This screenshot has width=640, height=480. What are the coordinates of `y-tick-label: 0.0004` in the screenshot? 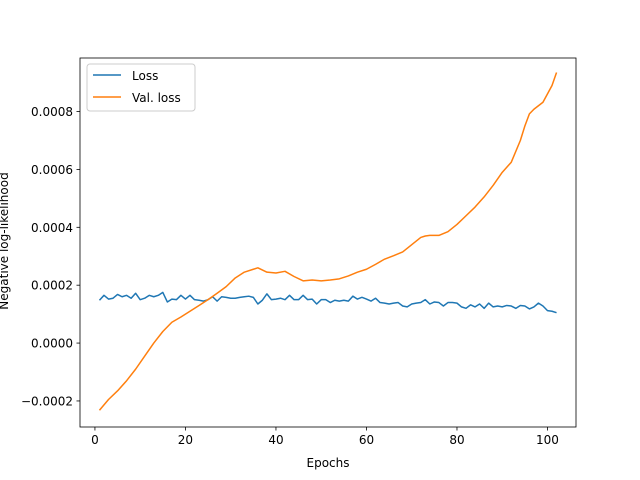 It's located at (52, 228).